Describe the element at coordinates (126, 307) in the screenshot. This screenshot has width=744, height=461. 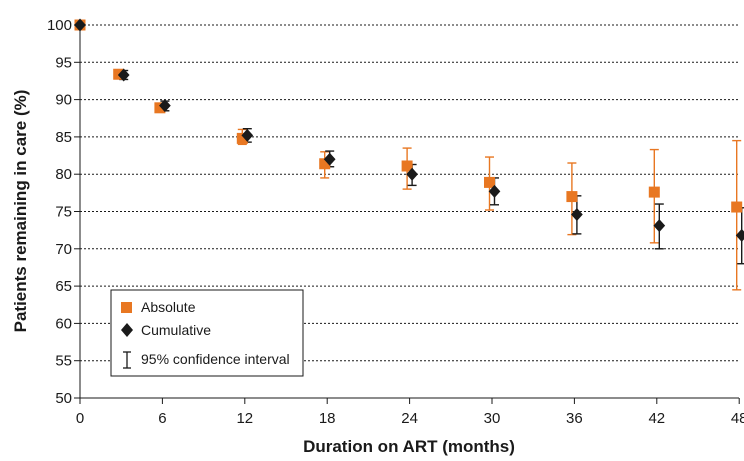
I see `legend-absolute-marker` at that location.